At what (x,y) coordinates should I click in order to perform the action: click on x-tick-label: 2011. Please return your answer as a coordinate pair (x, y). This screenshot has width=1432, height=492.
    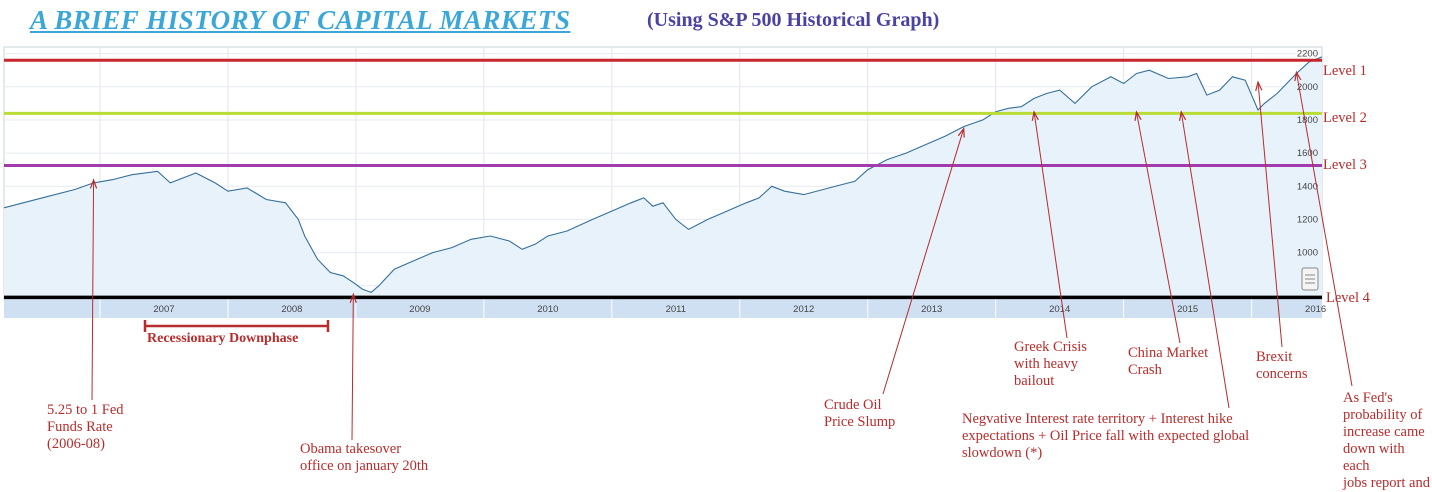
    Looking at the image, I should click on (676, 309).